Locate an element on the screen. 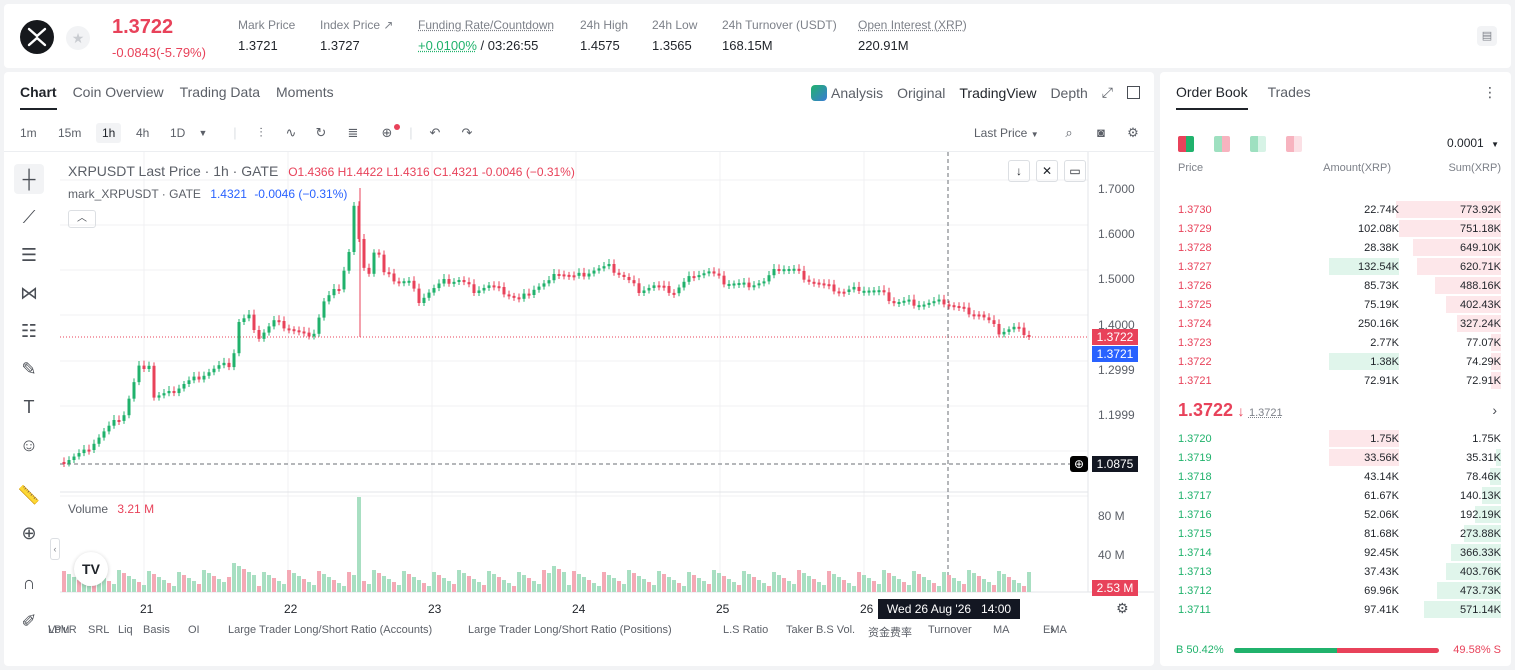 The image size is (1515, 670). ask-row: 1.3728 28.38K 649.10K is located at coordinates (1335, 247).